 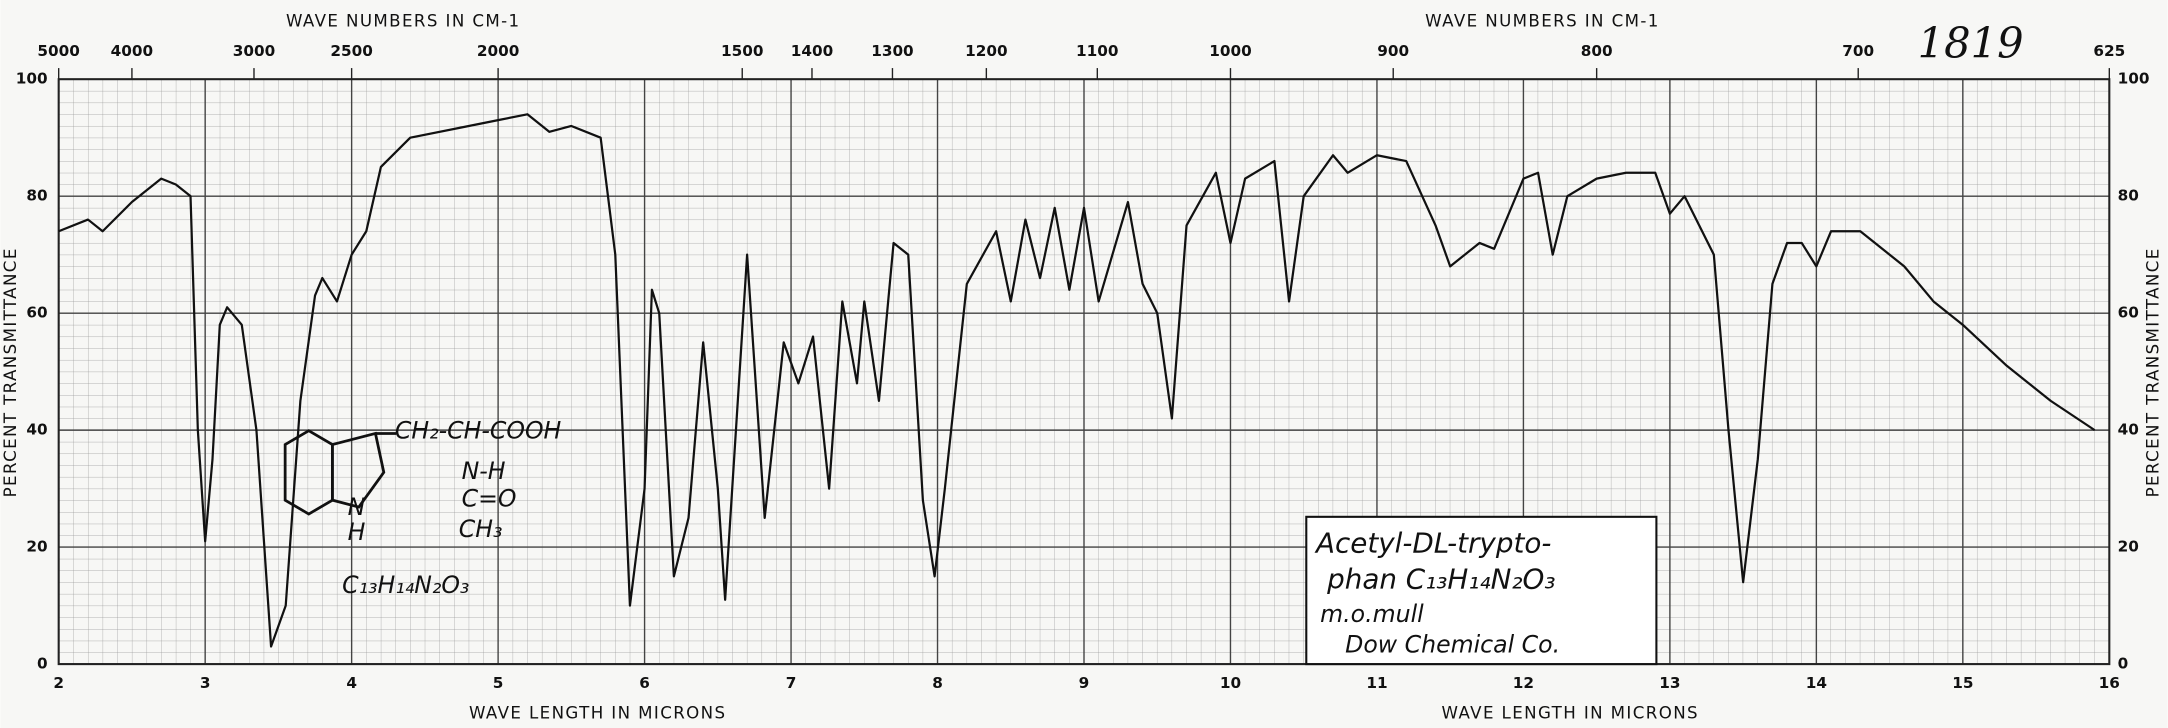 What do you see at coordinates (36, 196) in the screenshot?
I see `y-tick-label: 80` at bounding box center [36, 196].